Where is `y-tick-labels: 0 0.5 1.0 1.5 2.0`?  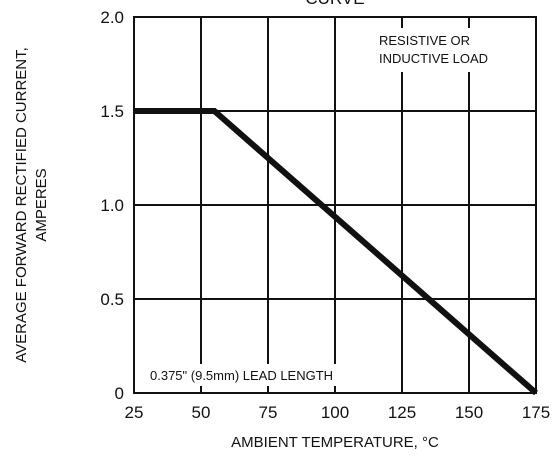 y-tick-labels: 0 0.5 1.0 1.5 2.0 is located at coordinates (112, 205).